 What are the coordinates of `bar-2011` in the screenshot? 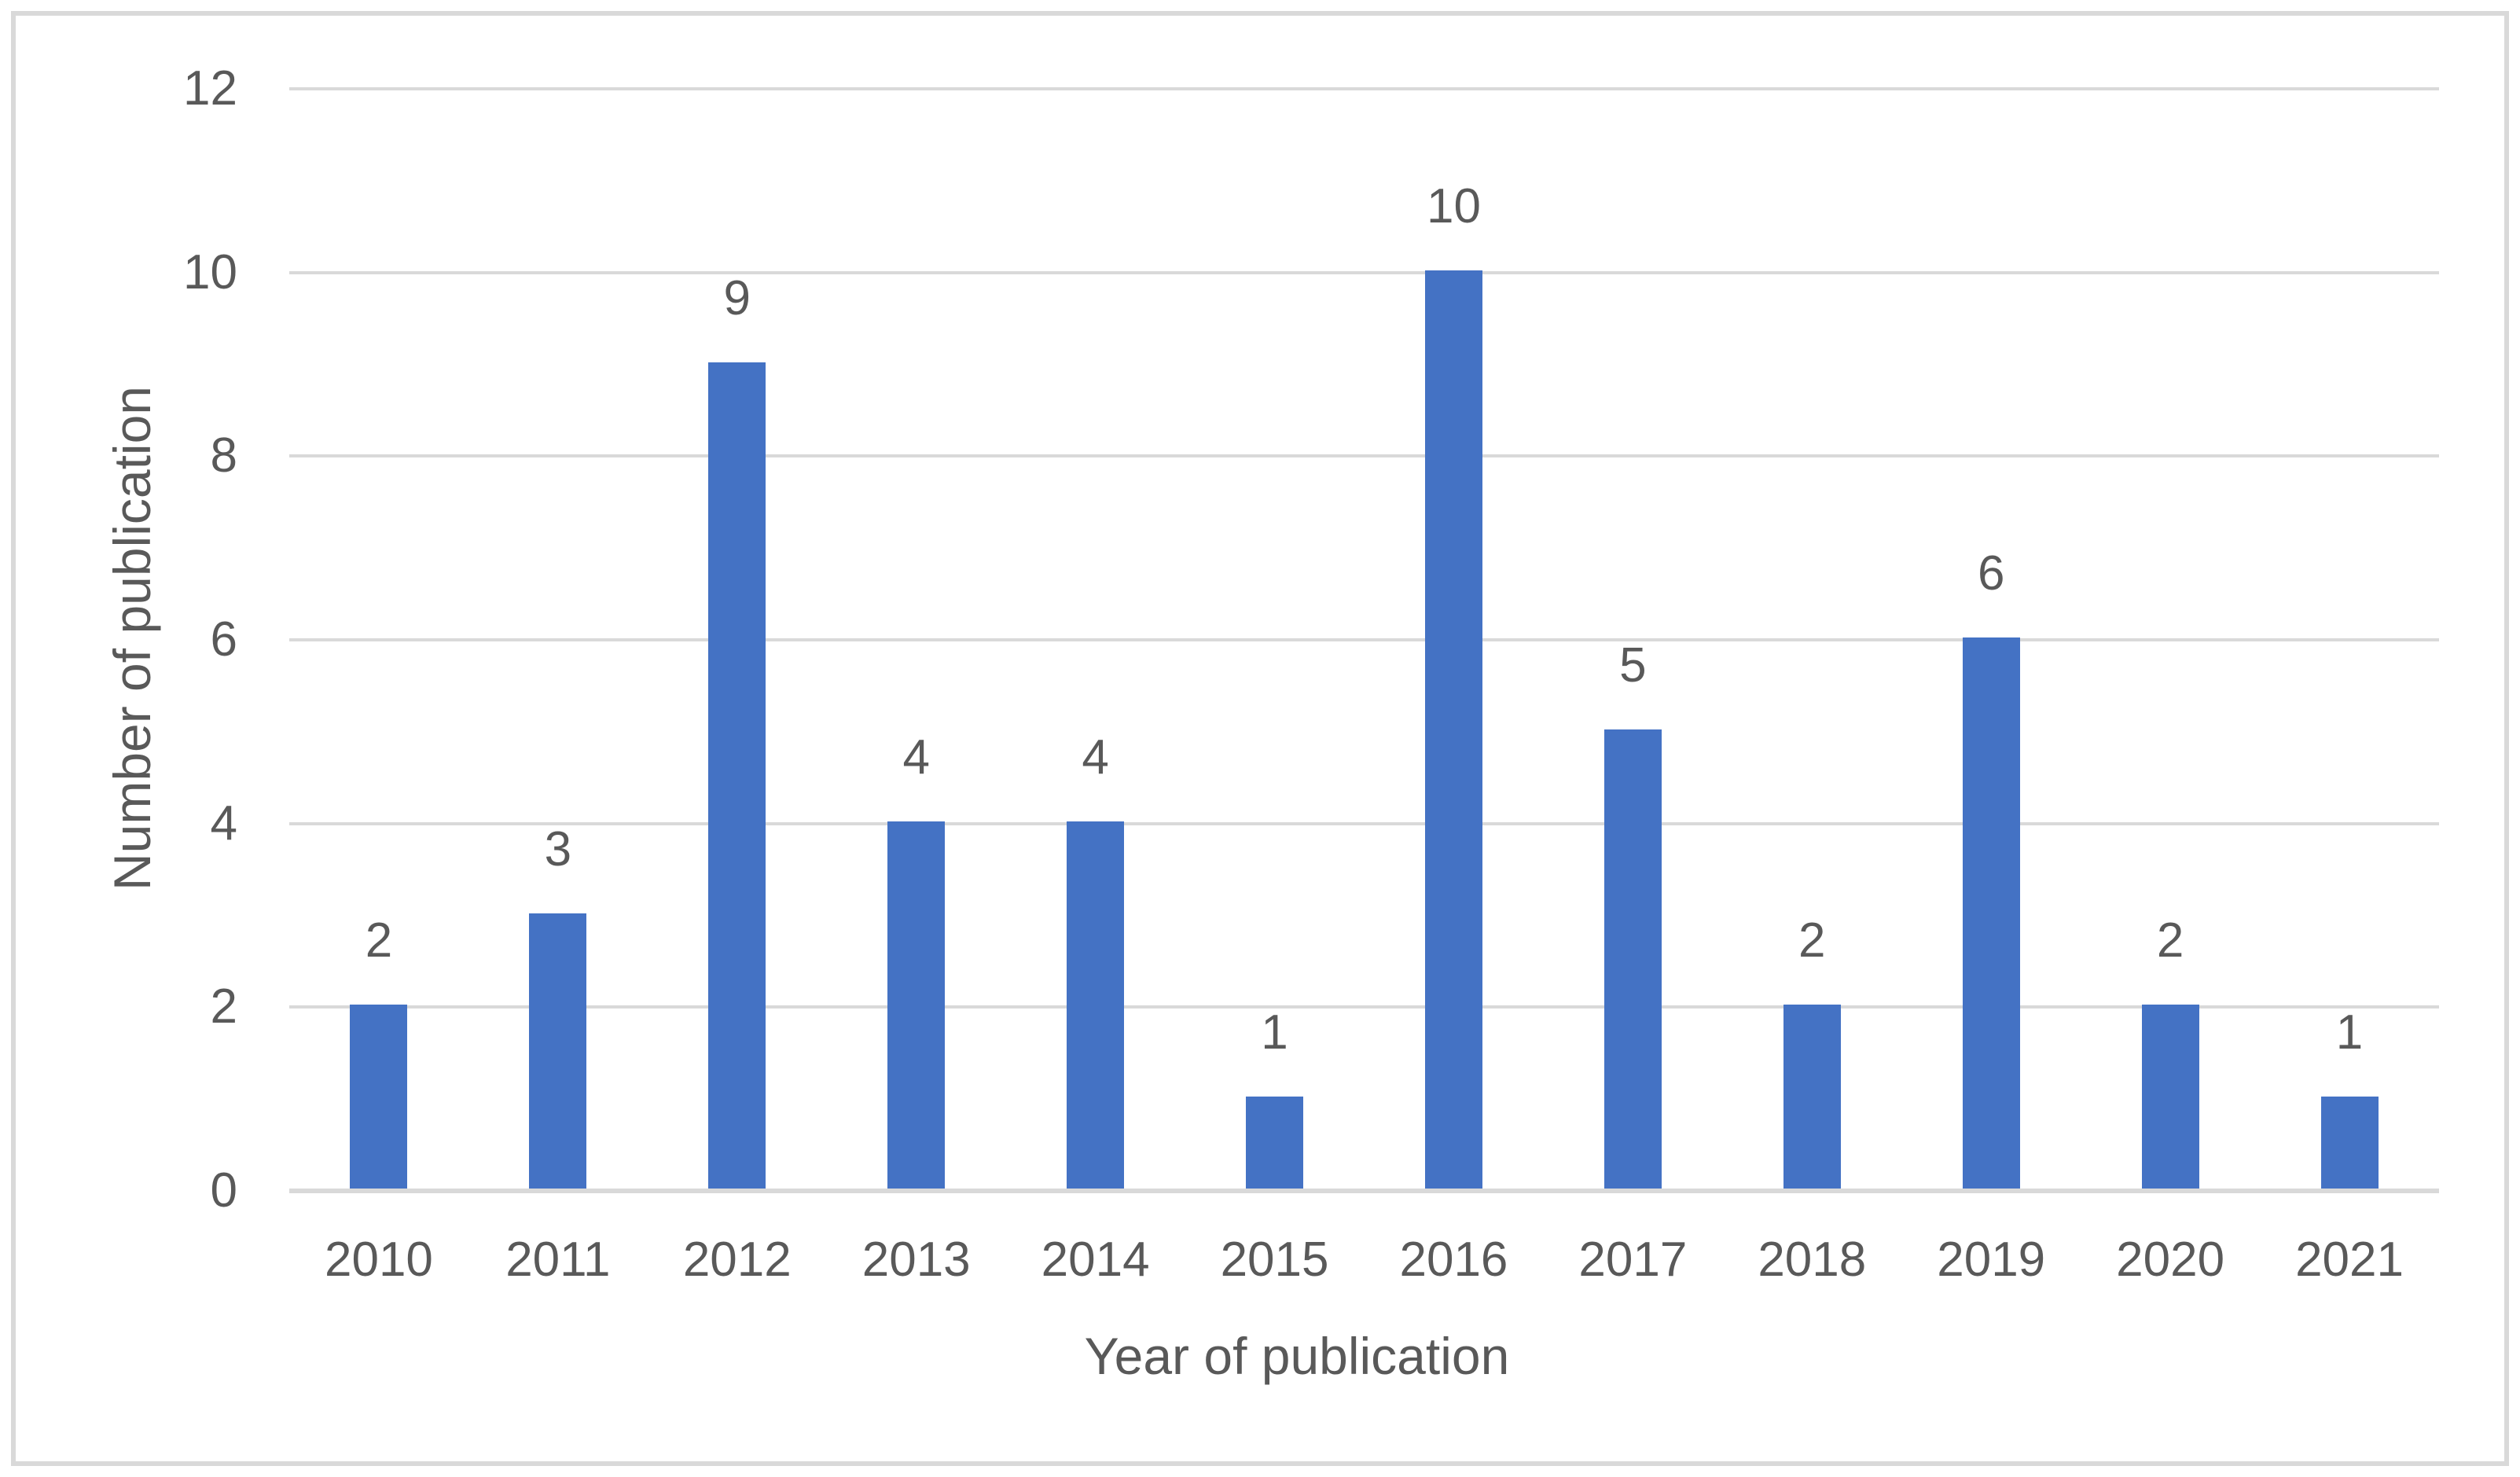 It's located at (558, 1051).